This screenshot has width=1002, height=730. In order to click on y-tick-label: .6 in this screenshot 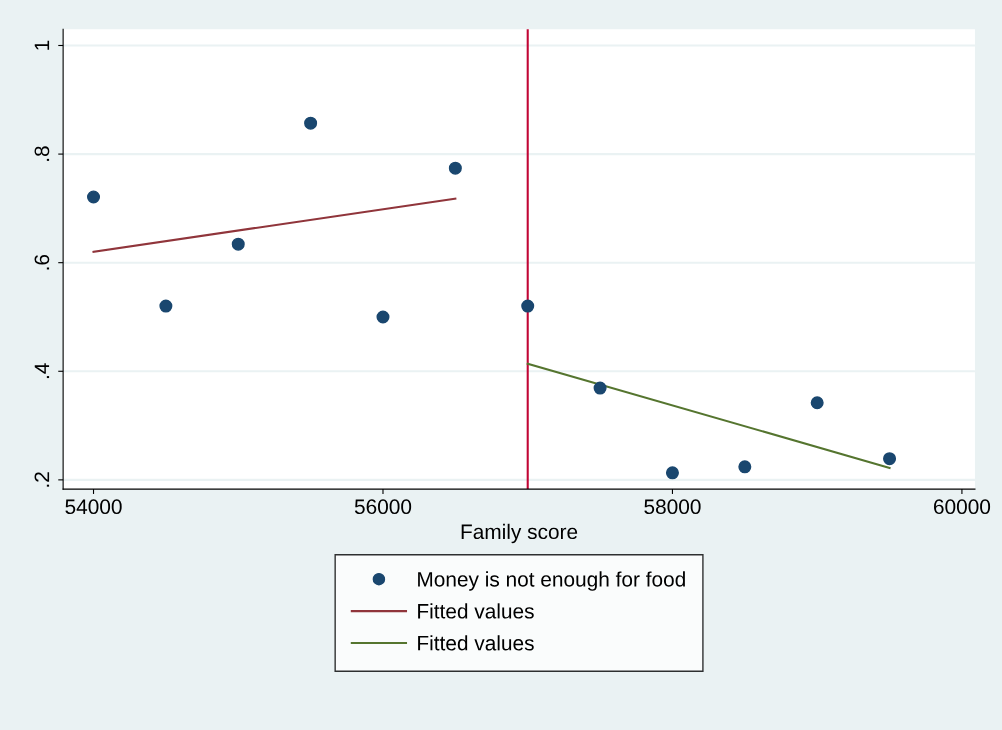, I will do `click(42, 262)`.